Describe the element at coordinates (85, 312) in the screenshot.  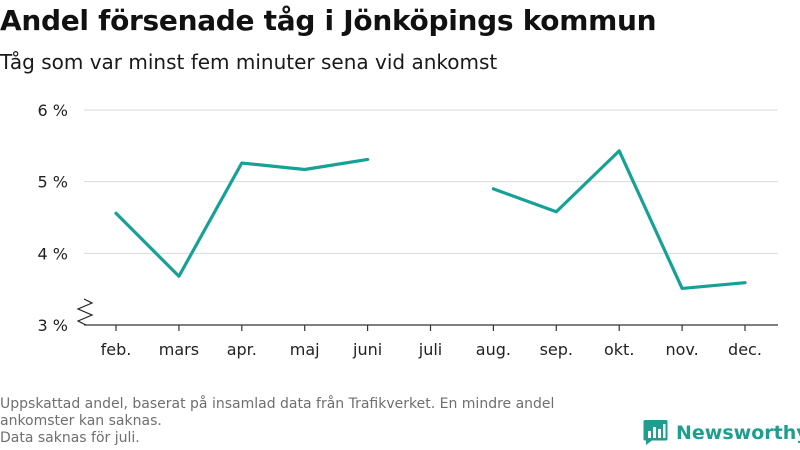
I see `axis-break-icon` at that location.